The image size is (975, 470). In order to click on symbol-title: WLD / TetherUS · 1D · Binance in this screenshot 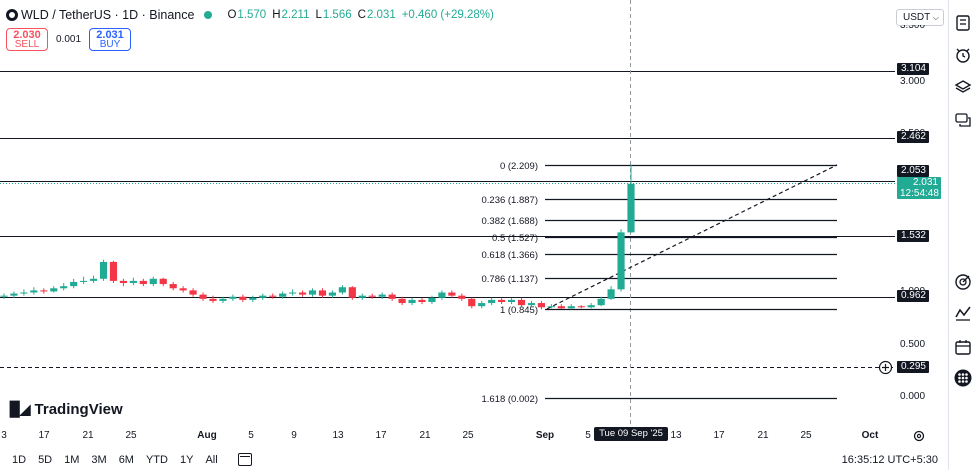, I will do `click(108, 15)`.